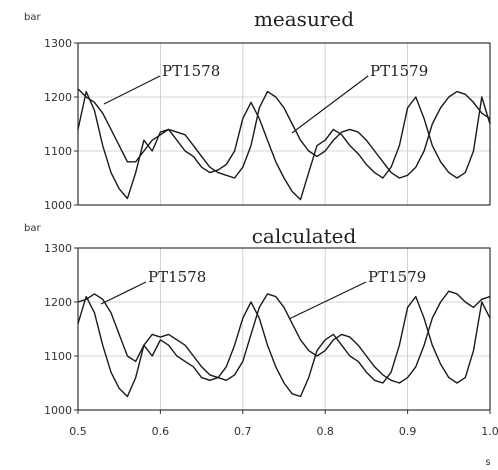  I want to click on x-tick-label: 0.5, so click(78, 431).